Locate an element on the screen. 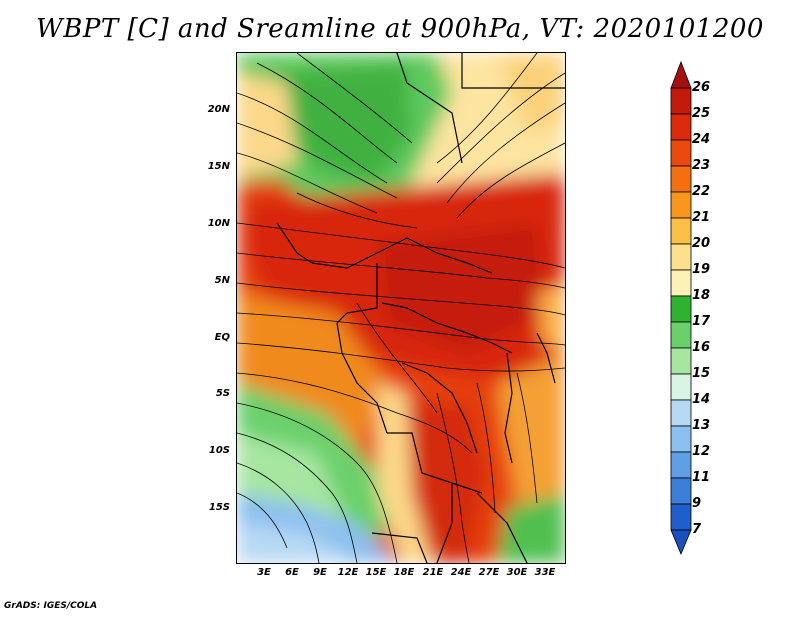 The height and width of the screenshot is (618, 800). colorbar-label-23: 23 is located at coordinates (701, 165).